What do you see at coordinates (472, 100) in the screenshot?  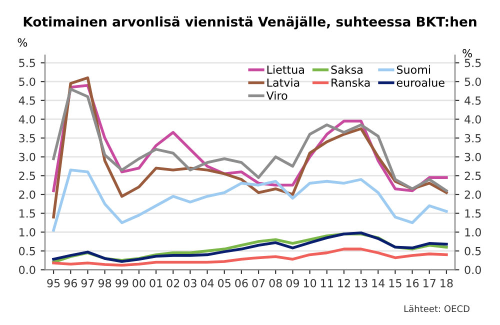 I see `y2-tick-label: 4.5` at bounding box center [472, 100].